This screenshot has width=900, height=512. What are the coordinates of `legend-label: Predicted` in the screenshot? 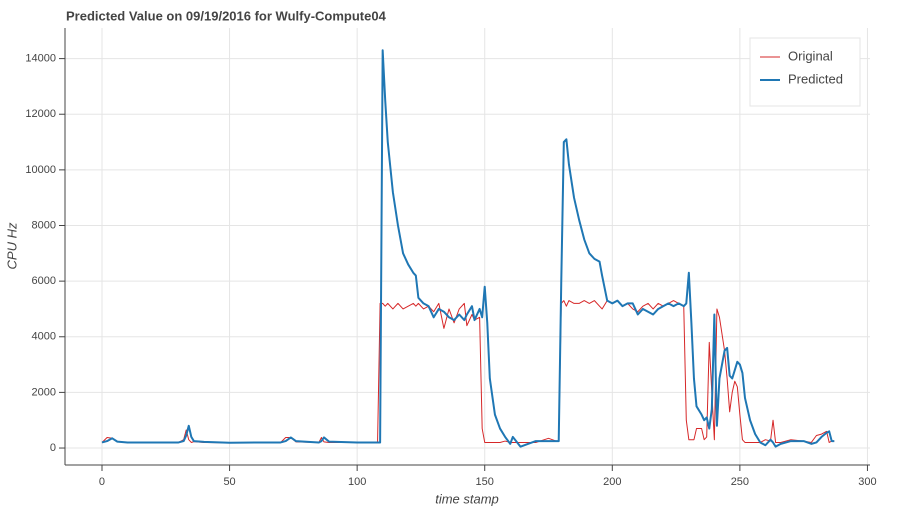 It's located at (815, 78).